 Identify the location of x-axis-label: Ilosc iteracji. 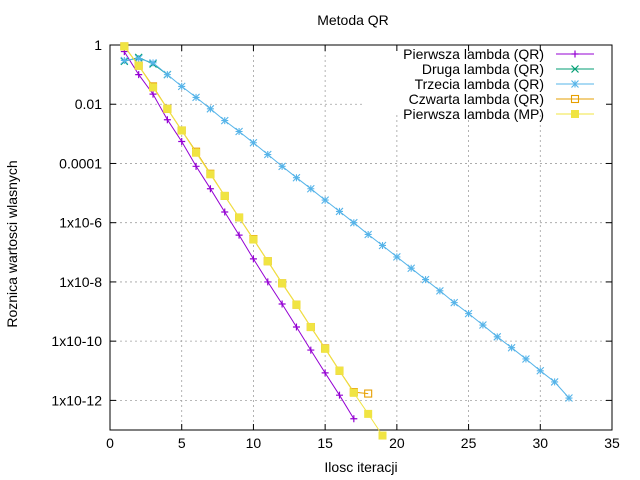
(360, 467).